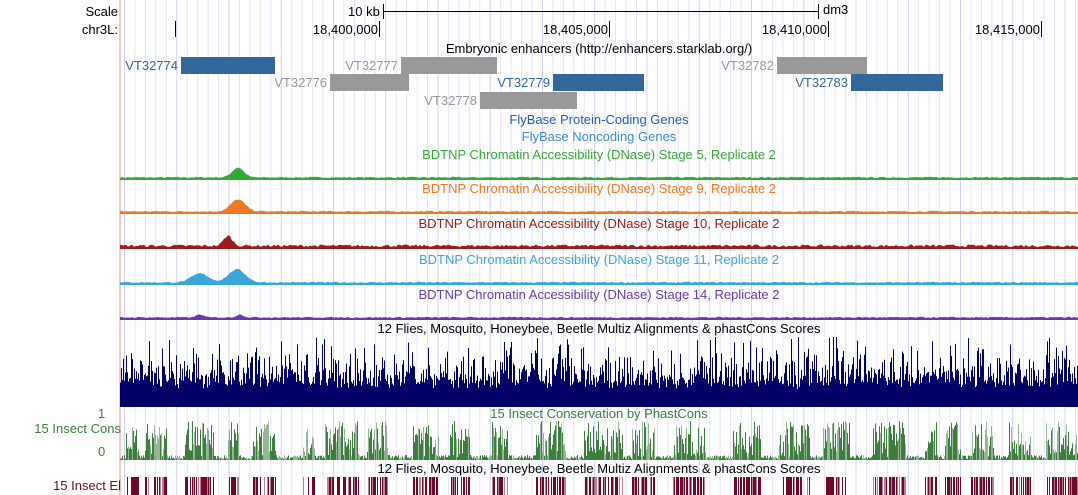  I want to click on elements-track, so click(599, 485).